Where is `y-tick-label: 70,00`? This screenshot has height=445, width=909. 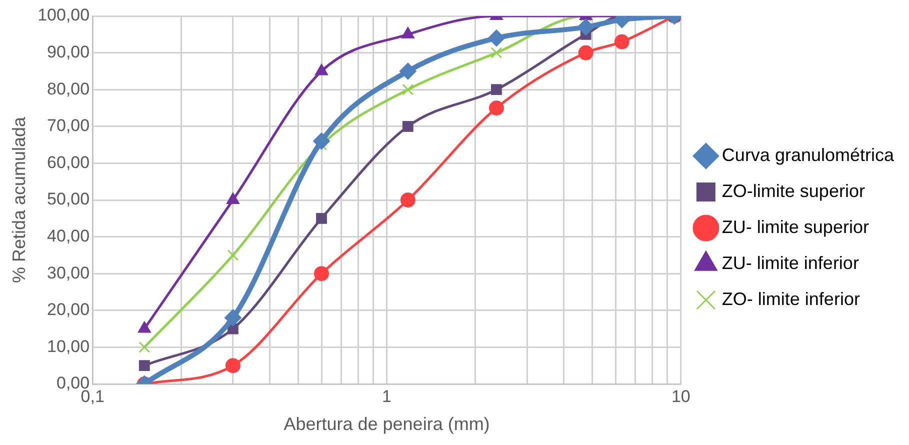
y-tick-label: 70,00 is located at coordinates (68, 126).